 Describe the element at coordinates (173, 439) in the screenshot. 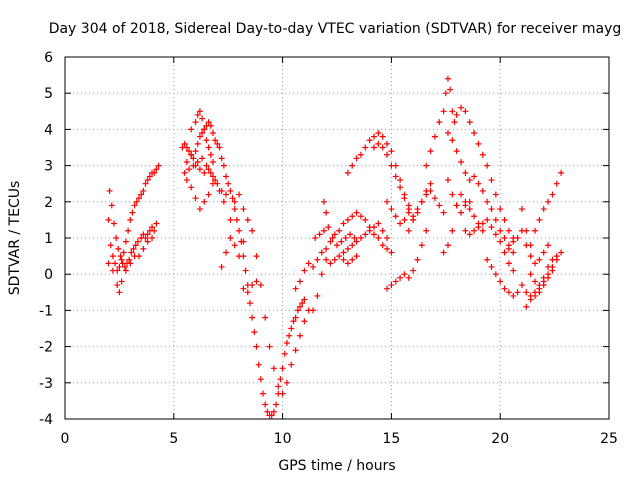

I see `x-tick-label: 5` at that location.